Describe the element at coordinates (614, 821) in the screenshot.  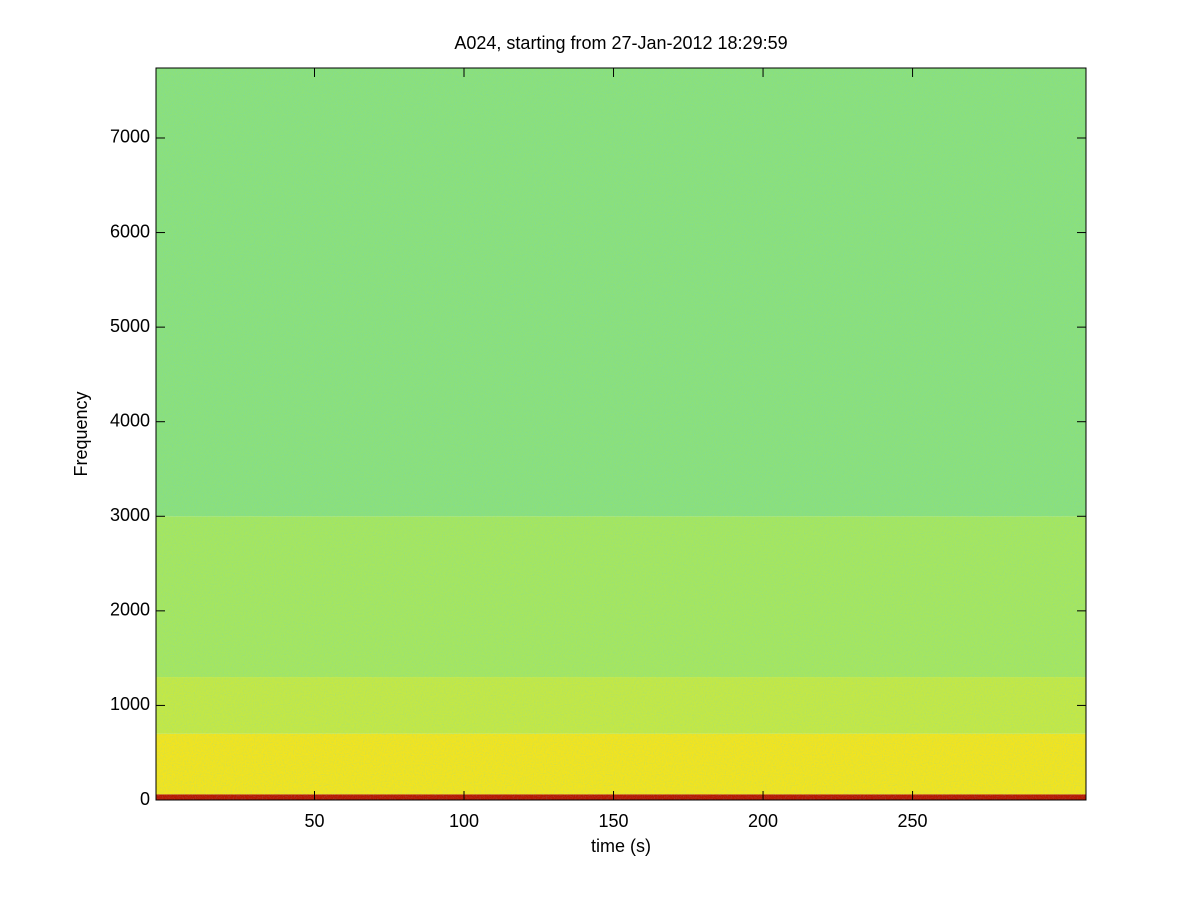
I see `x-tick-label: 150` at that location.